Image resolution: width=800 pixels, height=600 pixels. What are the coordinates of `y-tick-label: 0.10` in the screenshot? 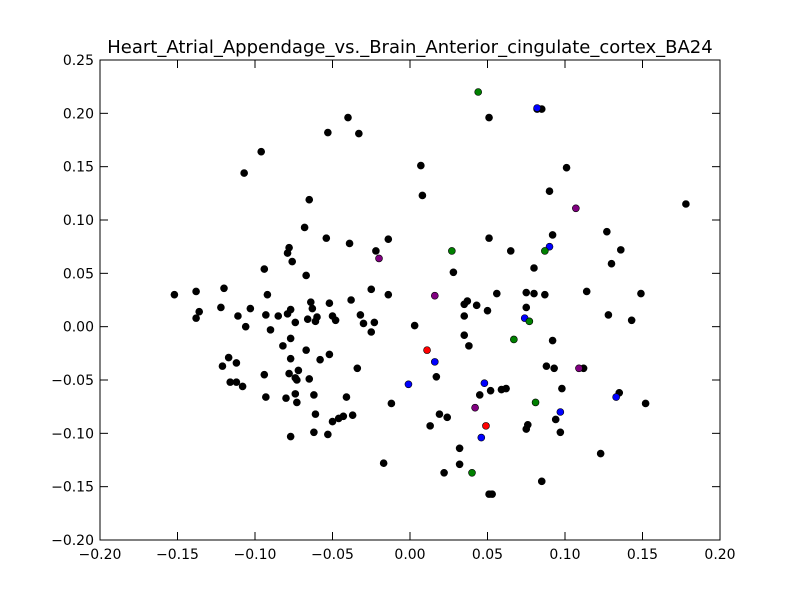 It's located at (78, 221).